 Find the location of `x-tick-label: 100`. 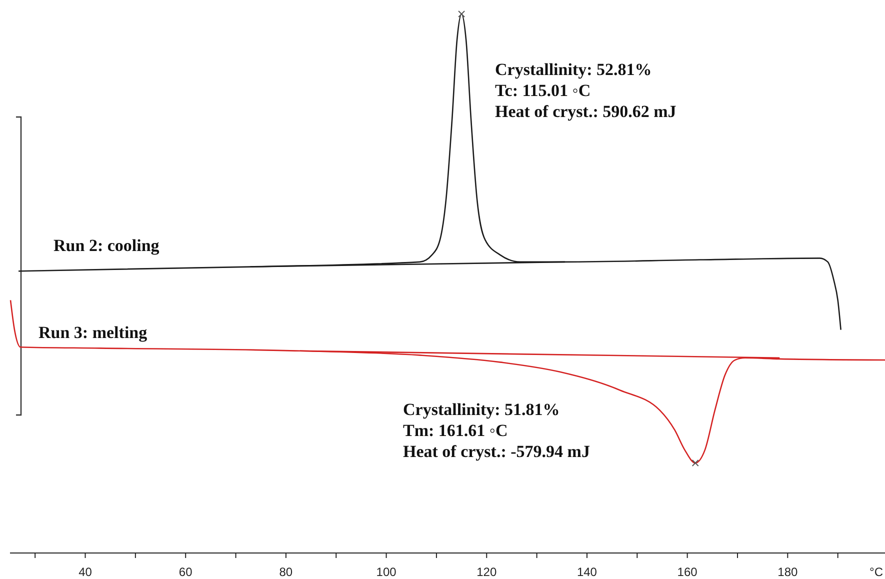

x-tick-label: 100 is located at coordinates (386, 572).